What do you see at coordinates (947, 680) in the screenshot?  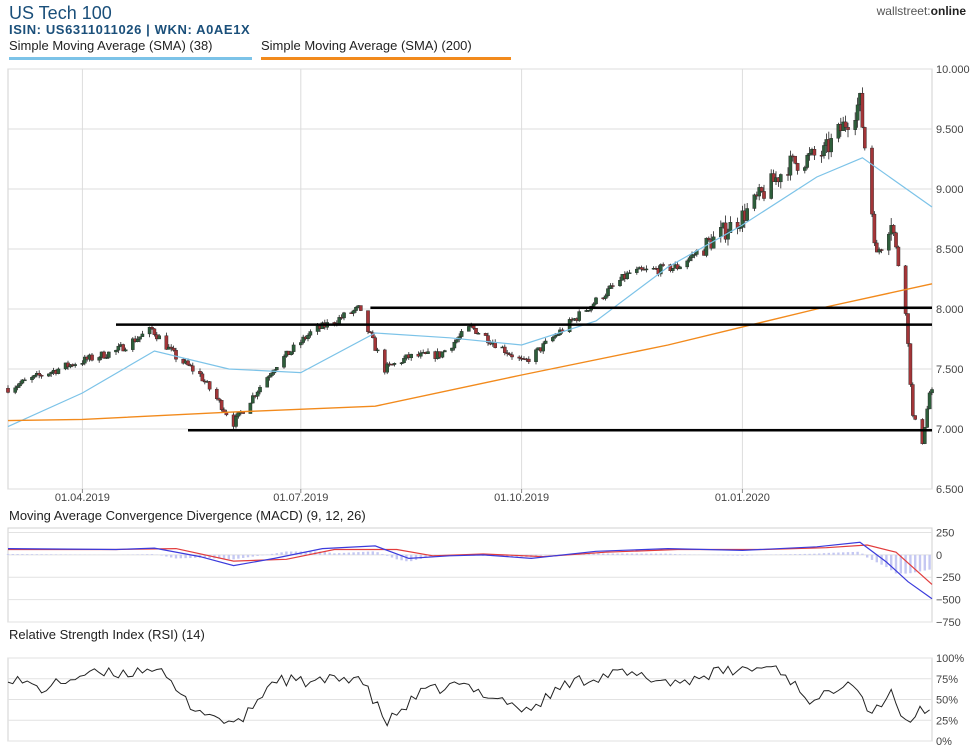 I see `rsi-y-tick: 75%` at bounding box center [947, 680].